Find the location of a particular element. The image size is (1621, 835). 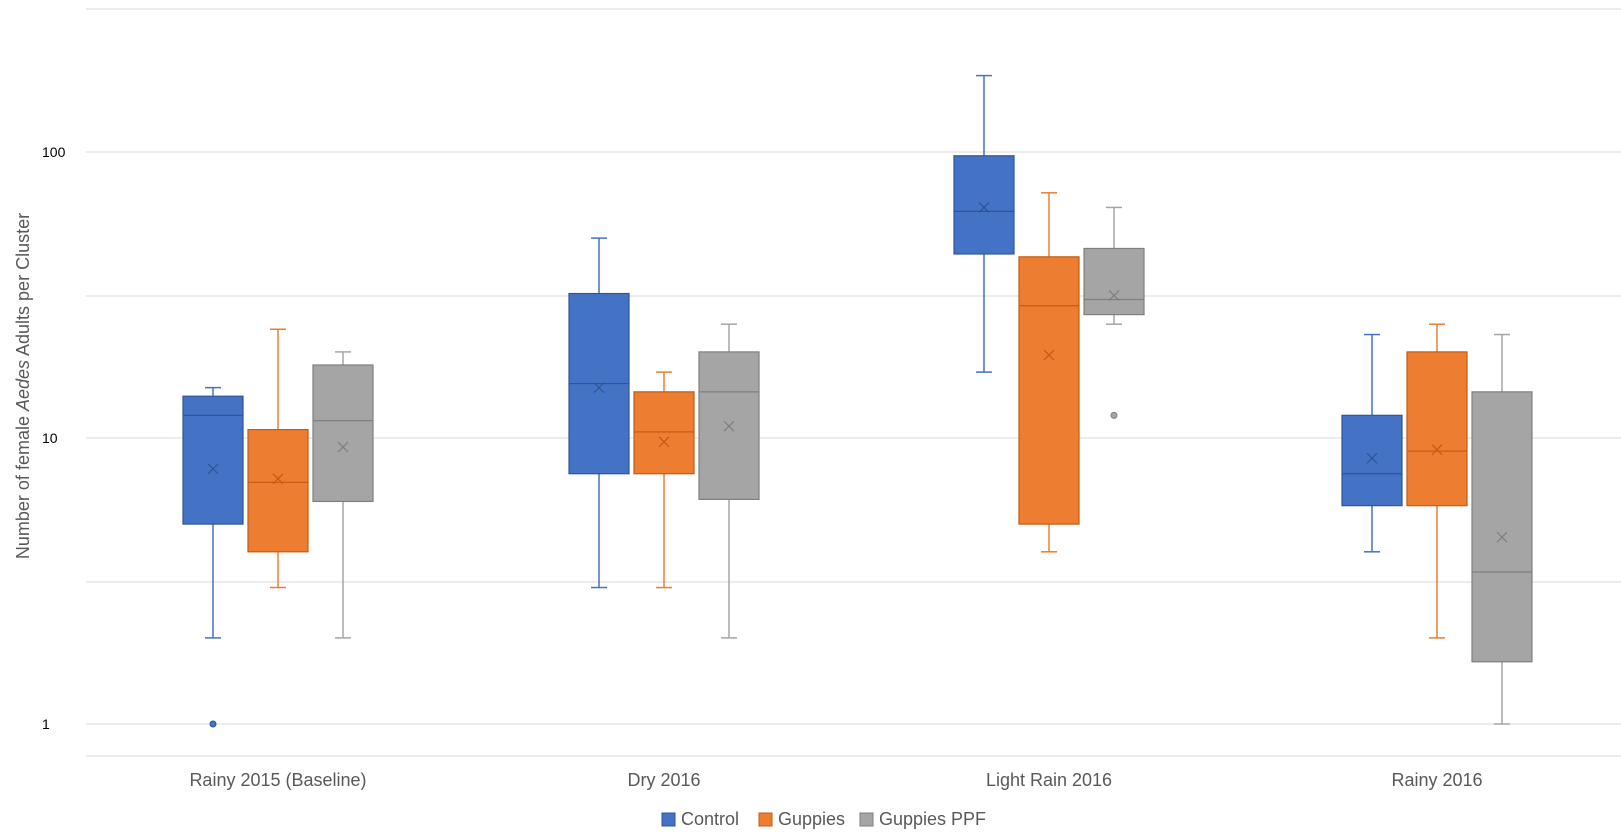

legend-item: Control is located at coordinates (700, 819).